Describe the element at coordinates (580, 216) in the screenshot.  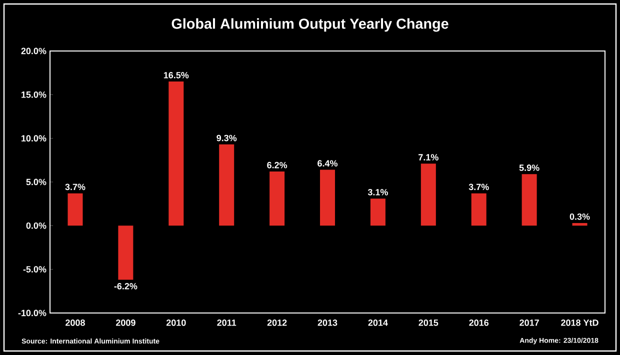
I see `data-label: 0.3%` at that location.